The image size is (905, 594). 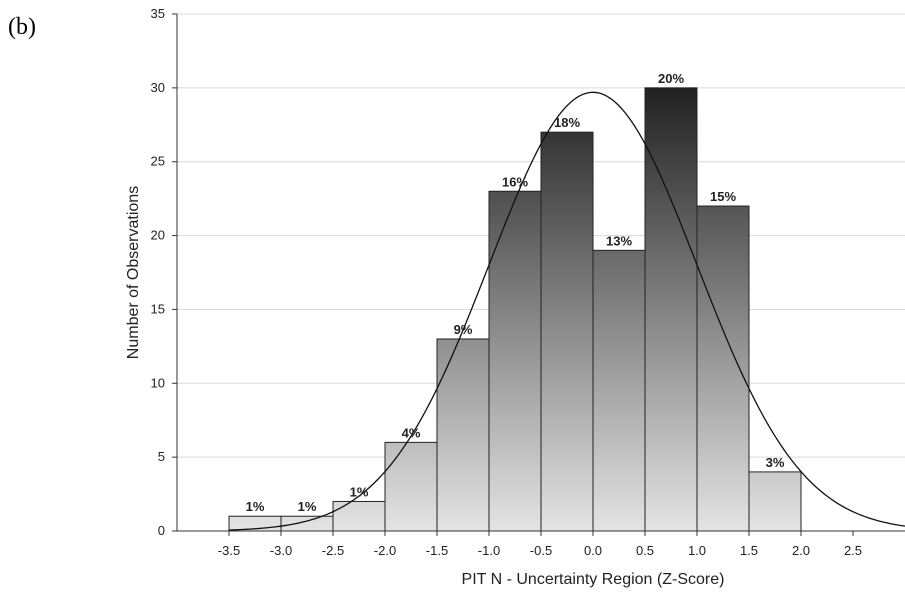 What do you see at coordinates (463, 329) in the screenshot?
I see `bar-percent-label: 9%` at bounding box center [463, 329].